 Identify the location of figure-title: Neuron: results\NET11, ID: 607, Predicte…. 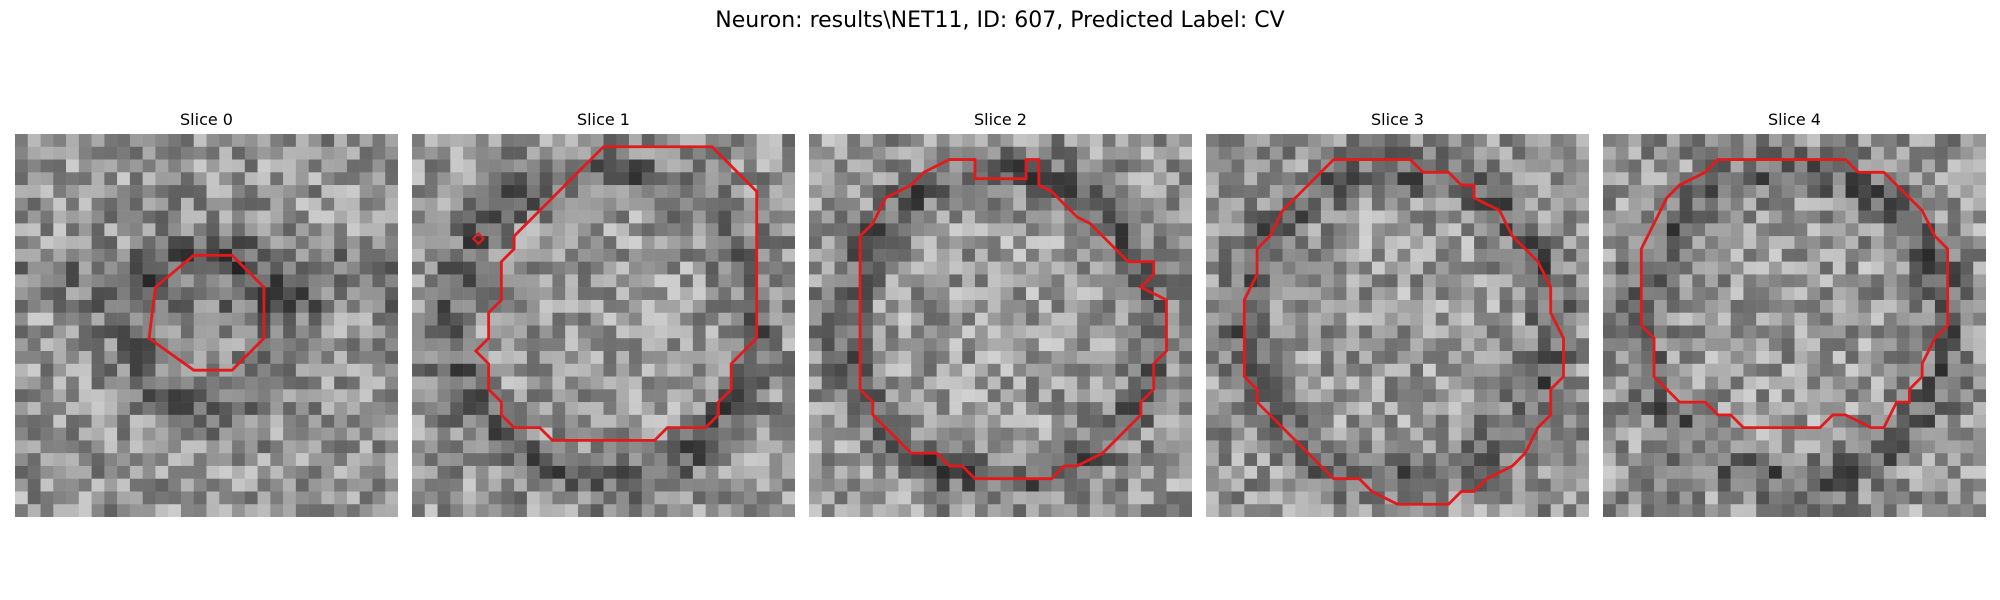
(1000, 20).